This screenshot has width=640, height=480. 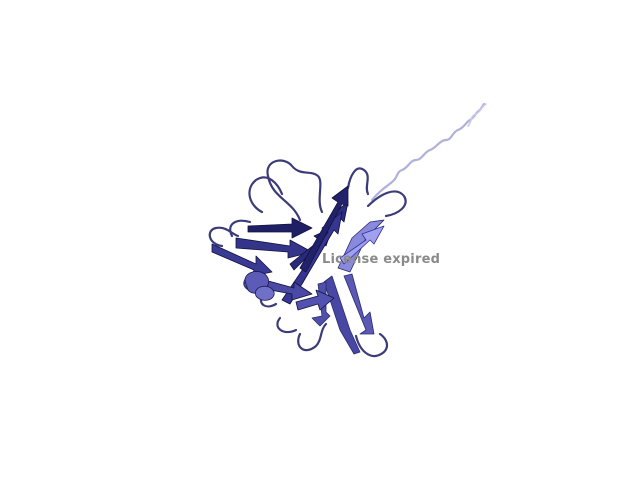 What do you see at coordinates (428, 152) in the screenshot?
I see `terminal-tail-coil` at bounding box center [428, 152].